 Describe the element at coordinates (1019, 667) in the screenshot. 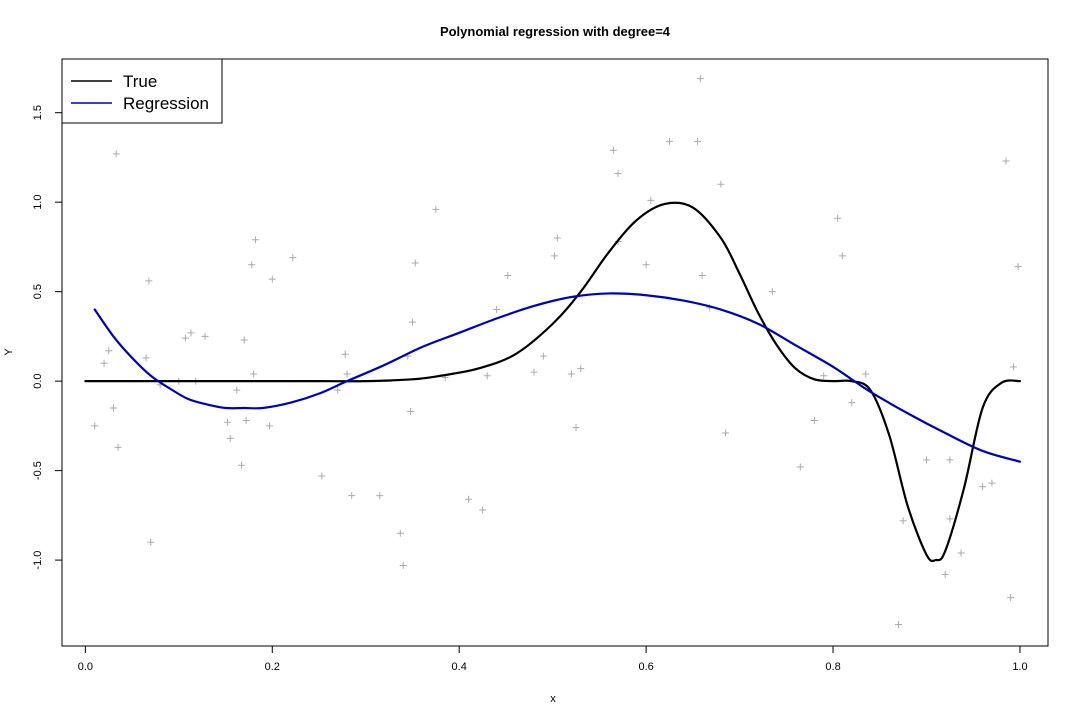

I see `x-tick-label: 1.0` at that location.